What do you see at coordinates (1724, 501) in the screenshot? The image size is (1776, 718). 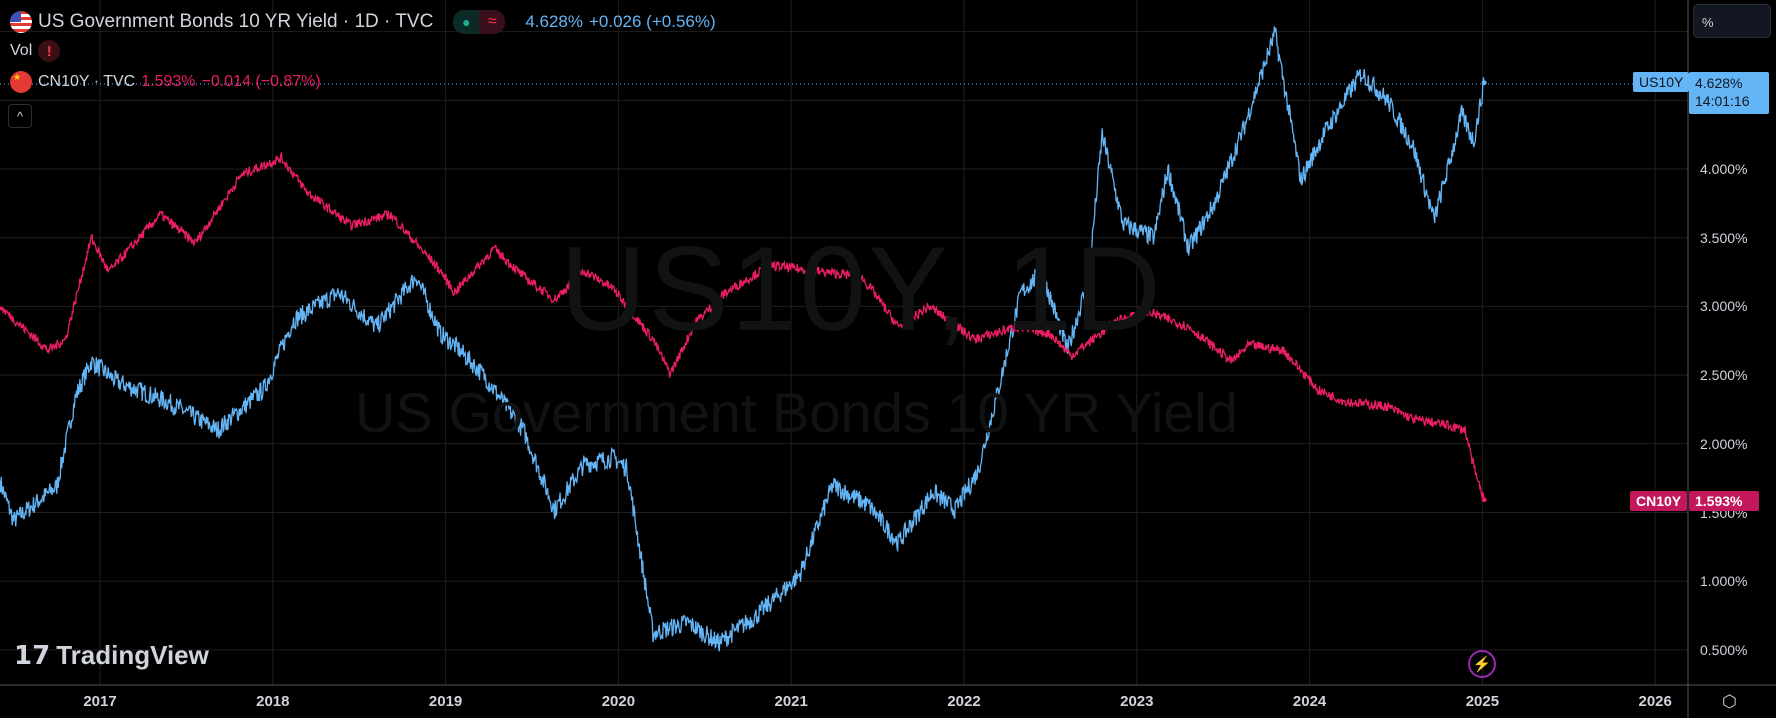 I see `cn10y-price-tag: 1.593%` at bounding box center [1724, 501].